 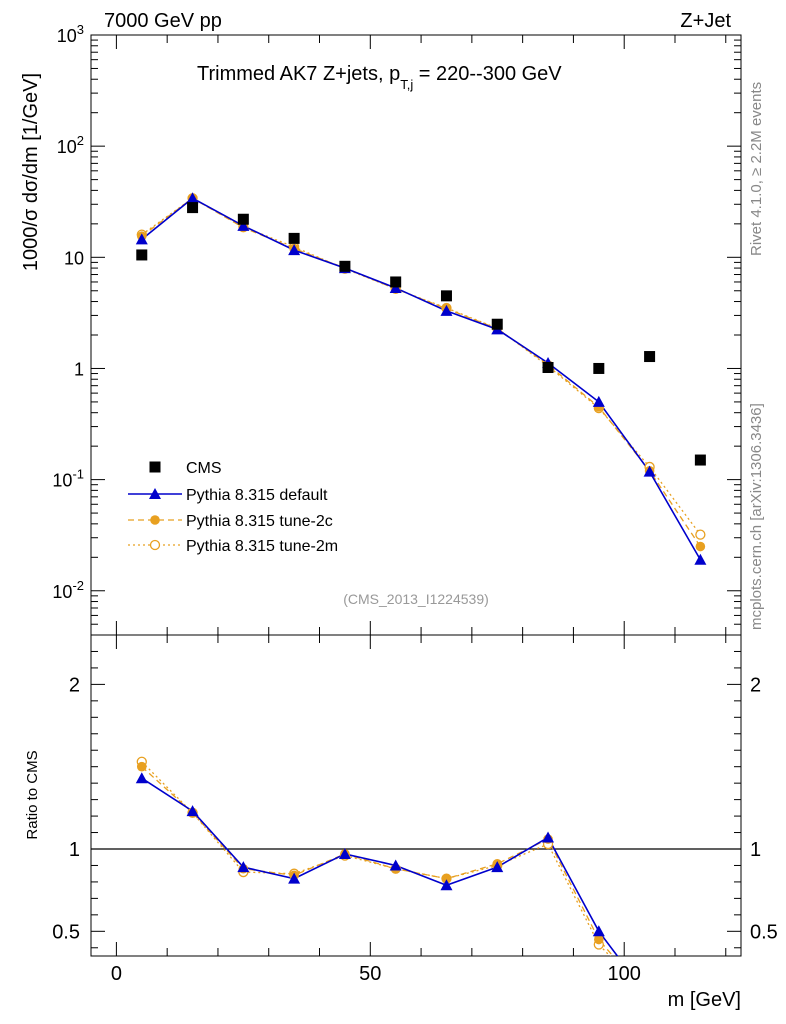 What do you see at coordinates (624, 974) in the screenshot?
I see `x-tick-label: 100` at bounding box center [624, 974].